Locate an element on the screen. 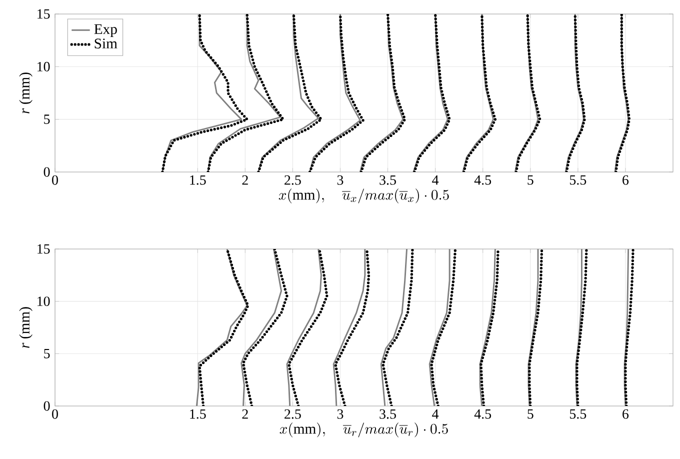 This screenshot has width=680, height=459. x-axis-title: $x(\mathrm{mm}),\quad \overline{u}_x/max(\overline{u}_x)\cdot 0.5$ is located at coordinates (363, 196).